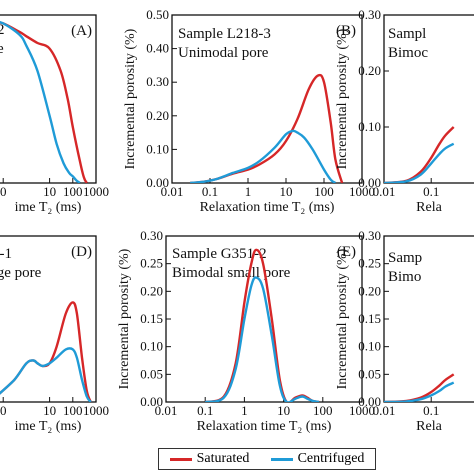 This screenshot has width=474, height=474. What do you see at coordinates (81, 252) in the screenshot?
I see `panel-letter: (D)` at bounding box center [81, 252].